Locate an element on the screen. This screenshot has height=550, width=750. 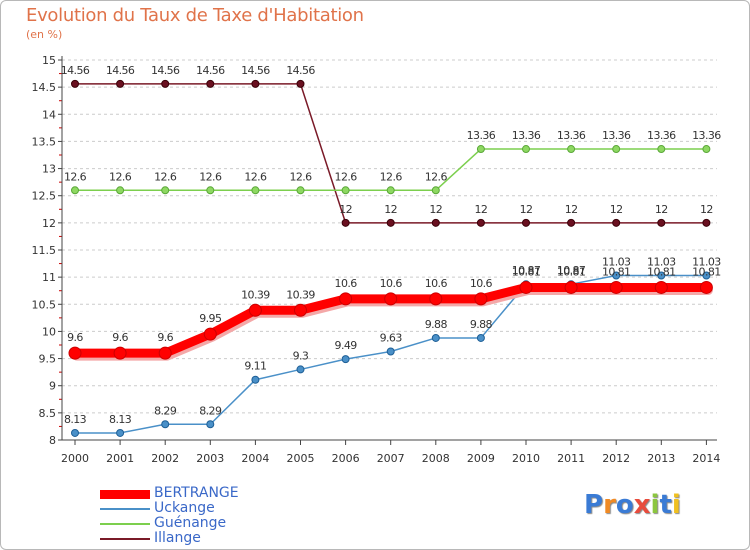
logo-letter: P is located at coordinates (594, 505).